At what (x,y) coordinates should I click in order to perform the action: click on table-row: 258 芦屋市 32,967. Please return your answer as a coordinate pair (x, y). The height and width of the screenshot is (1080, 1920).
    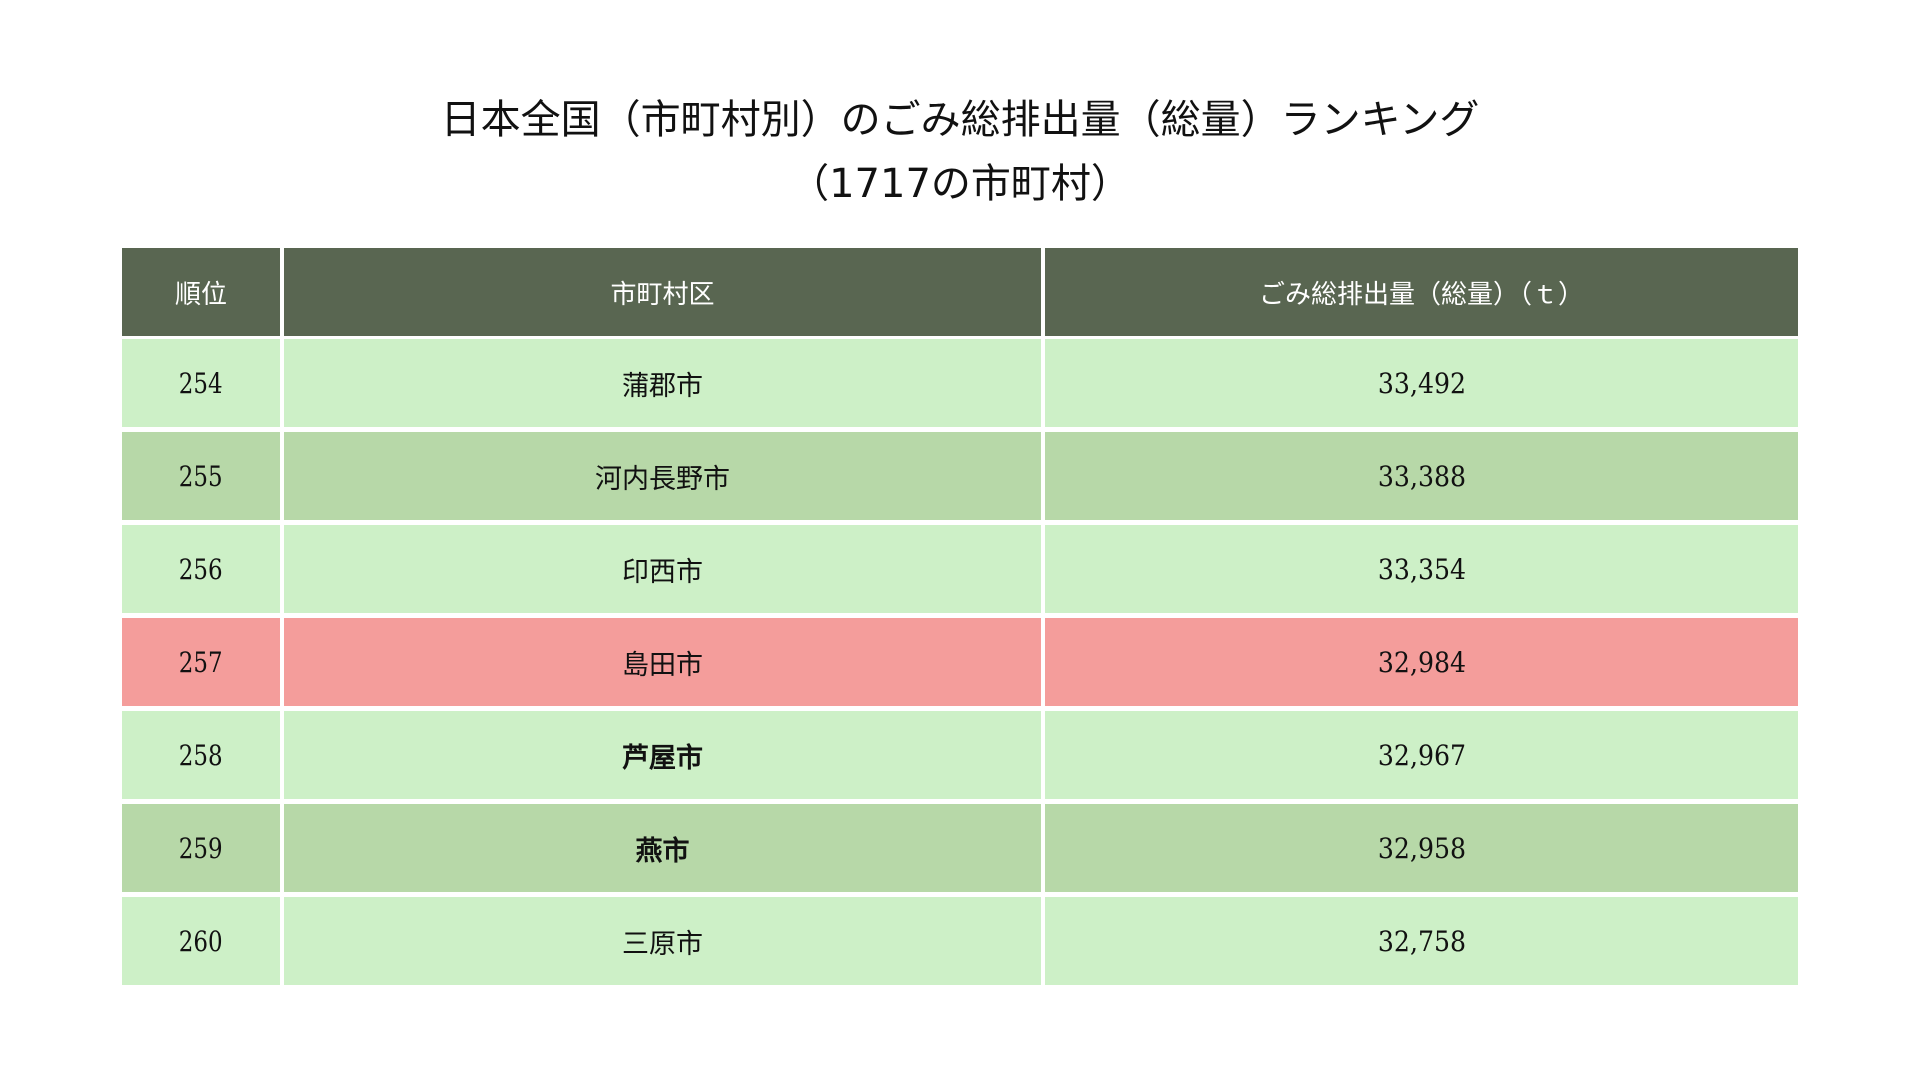
    Looking at the image, I should click on (960, 755).